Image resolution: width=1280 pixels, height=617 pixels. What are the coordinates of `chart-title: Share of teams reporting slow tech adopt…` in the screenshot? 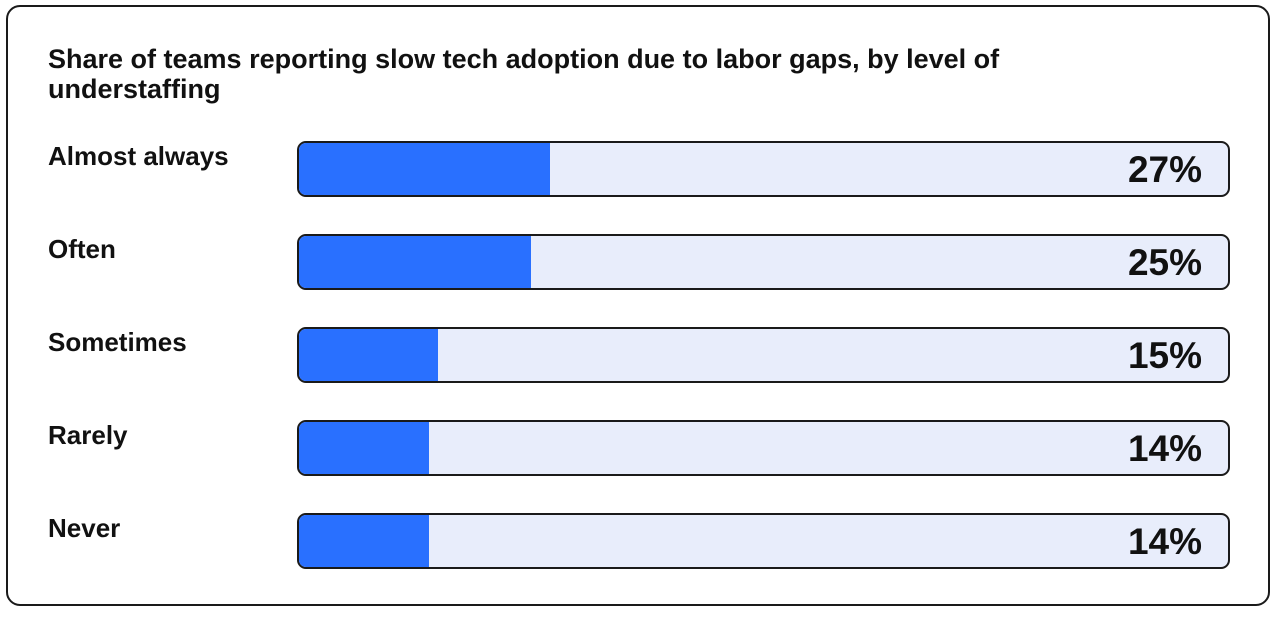 It's located at (524, 74).